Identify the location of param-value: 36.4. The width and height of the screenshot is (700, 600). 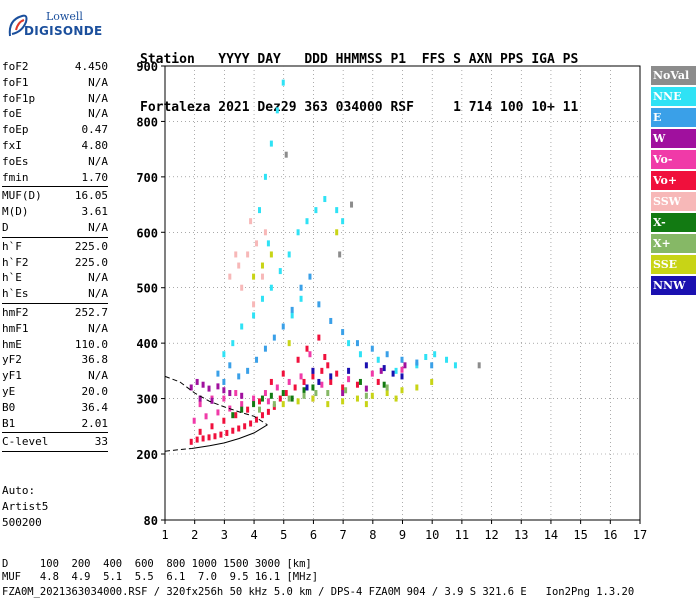
(95, 407).